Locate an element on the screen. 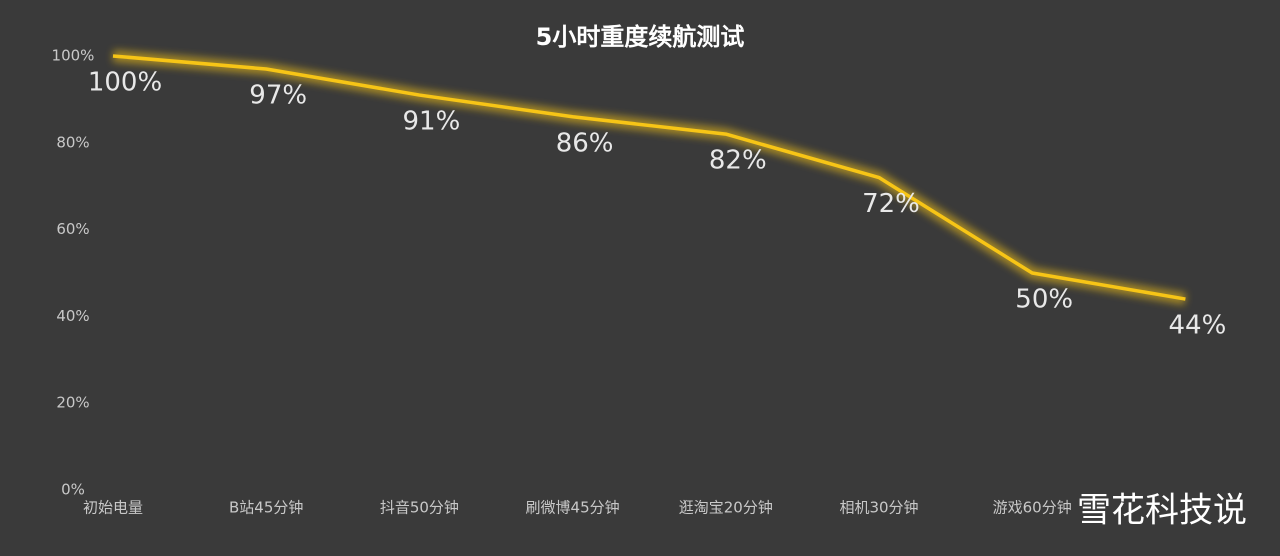 The image size is (1280, 556). data-label: 44% is located at coordinates (1198, 326).